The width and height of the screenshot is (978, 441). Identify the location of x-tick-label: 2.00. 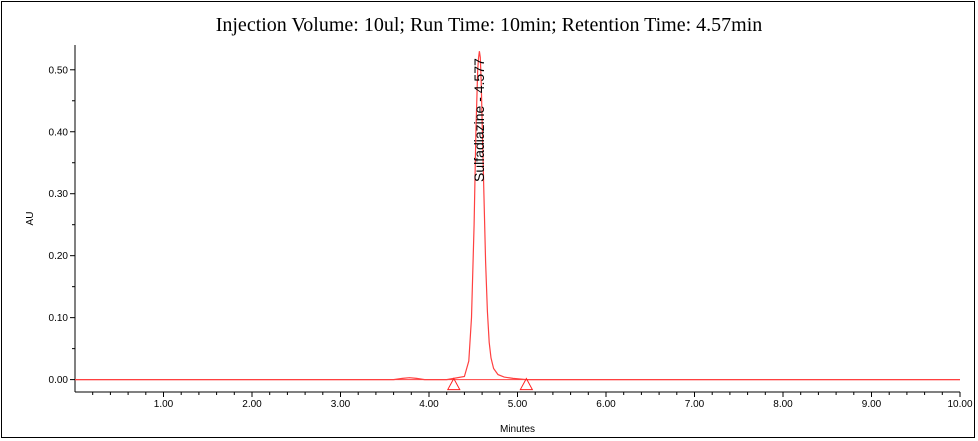
(252, 404).